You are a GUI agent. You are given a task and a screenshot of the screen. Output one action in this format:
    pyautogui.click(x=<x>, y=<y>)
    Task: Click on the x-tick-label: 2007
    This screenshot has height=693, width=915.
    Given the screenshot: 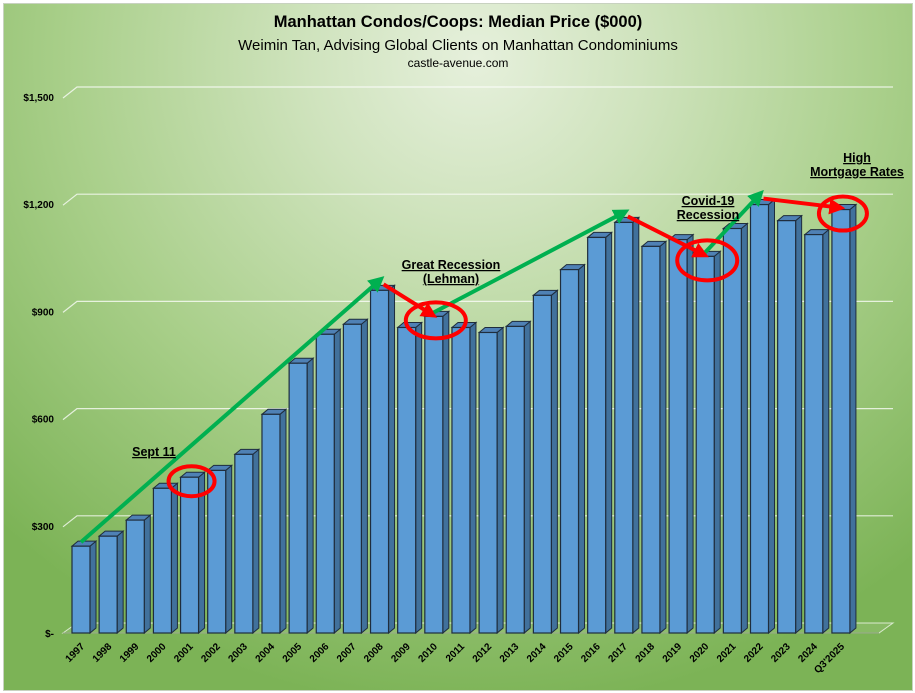 What is the action you would take?
    pyautogui.click(x=347, y=653)
    